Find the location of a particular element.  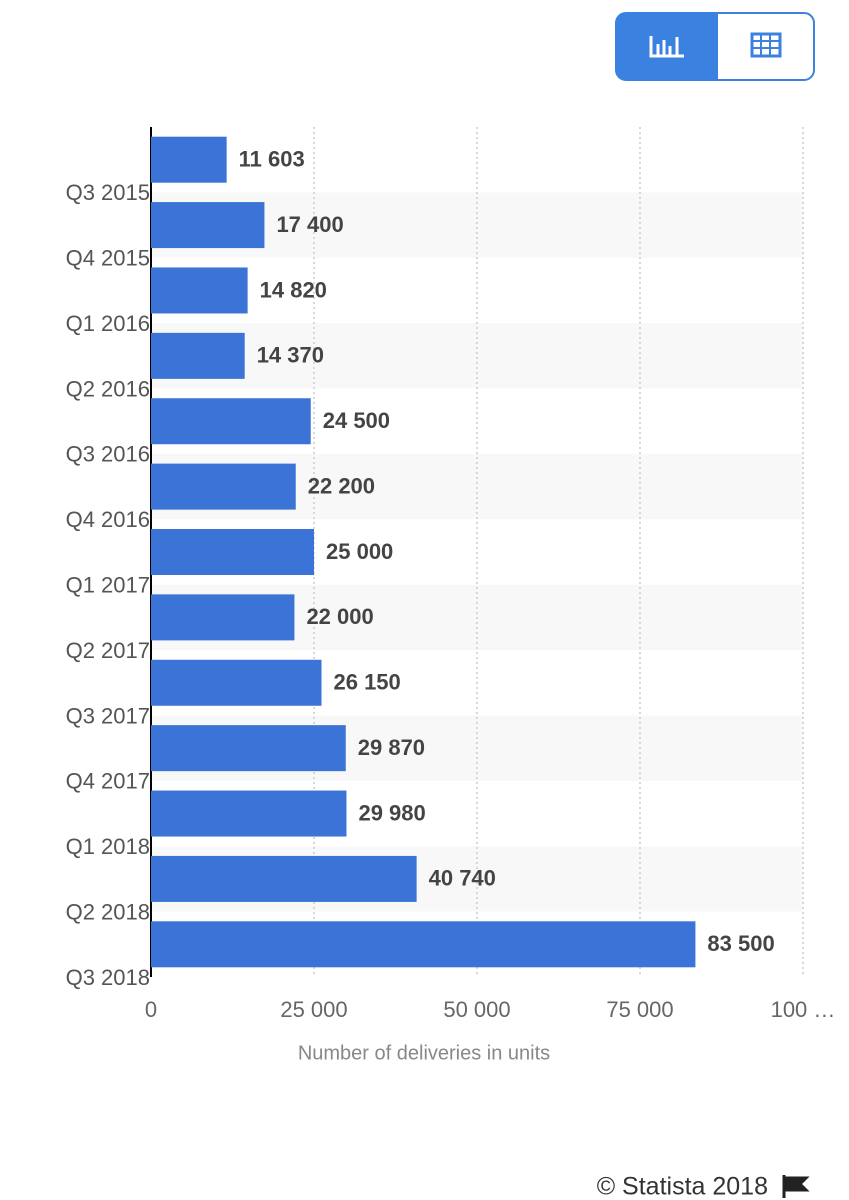

value-label: 17 400 is located at coordinates (309, 224).